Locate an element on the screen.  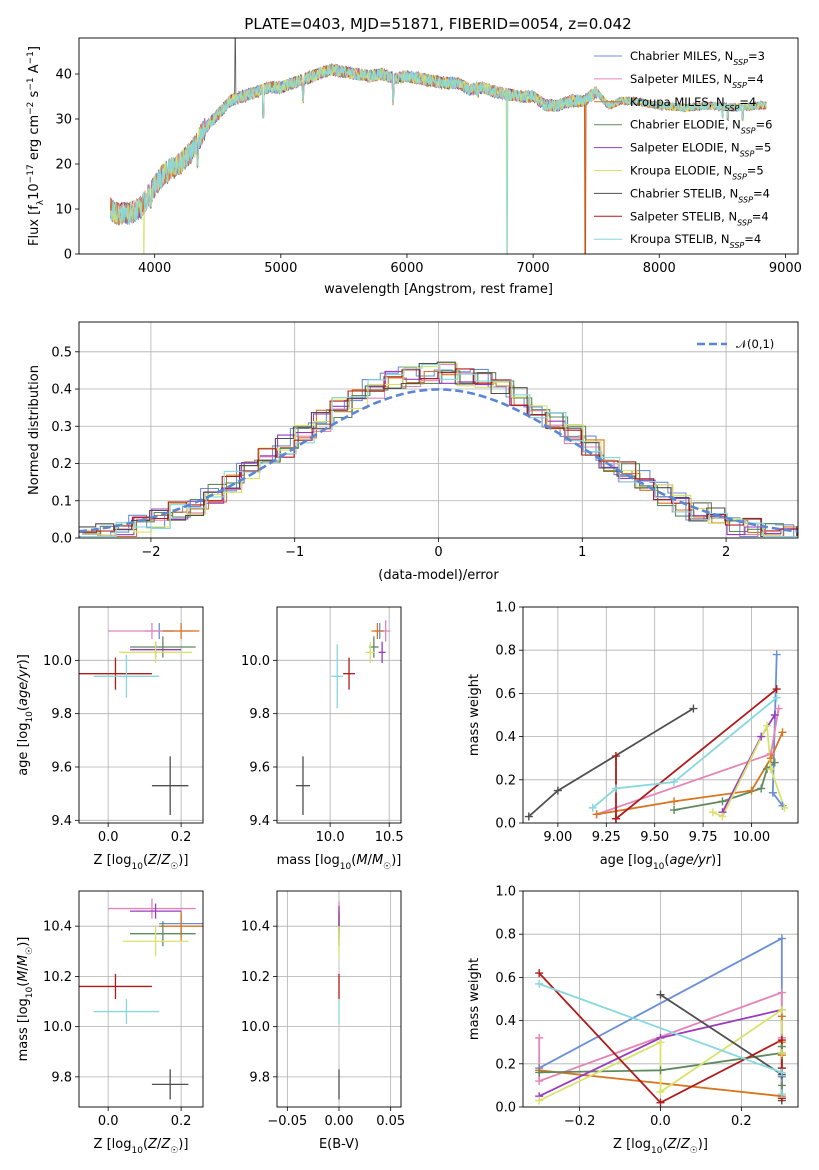
y-tick-label: 0.2 is located at coordinates (505, 780).